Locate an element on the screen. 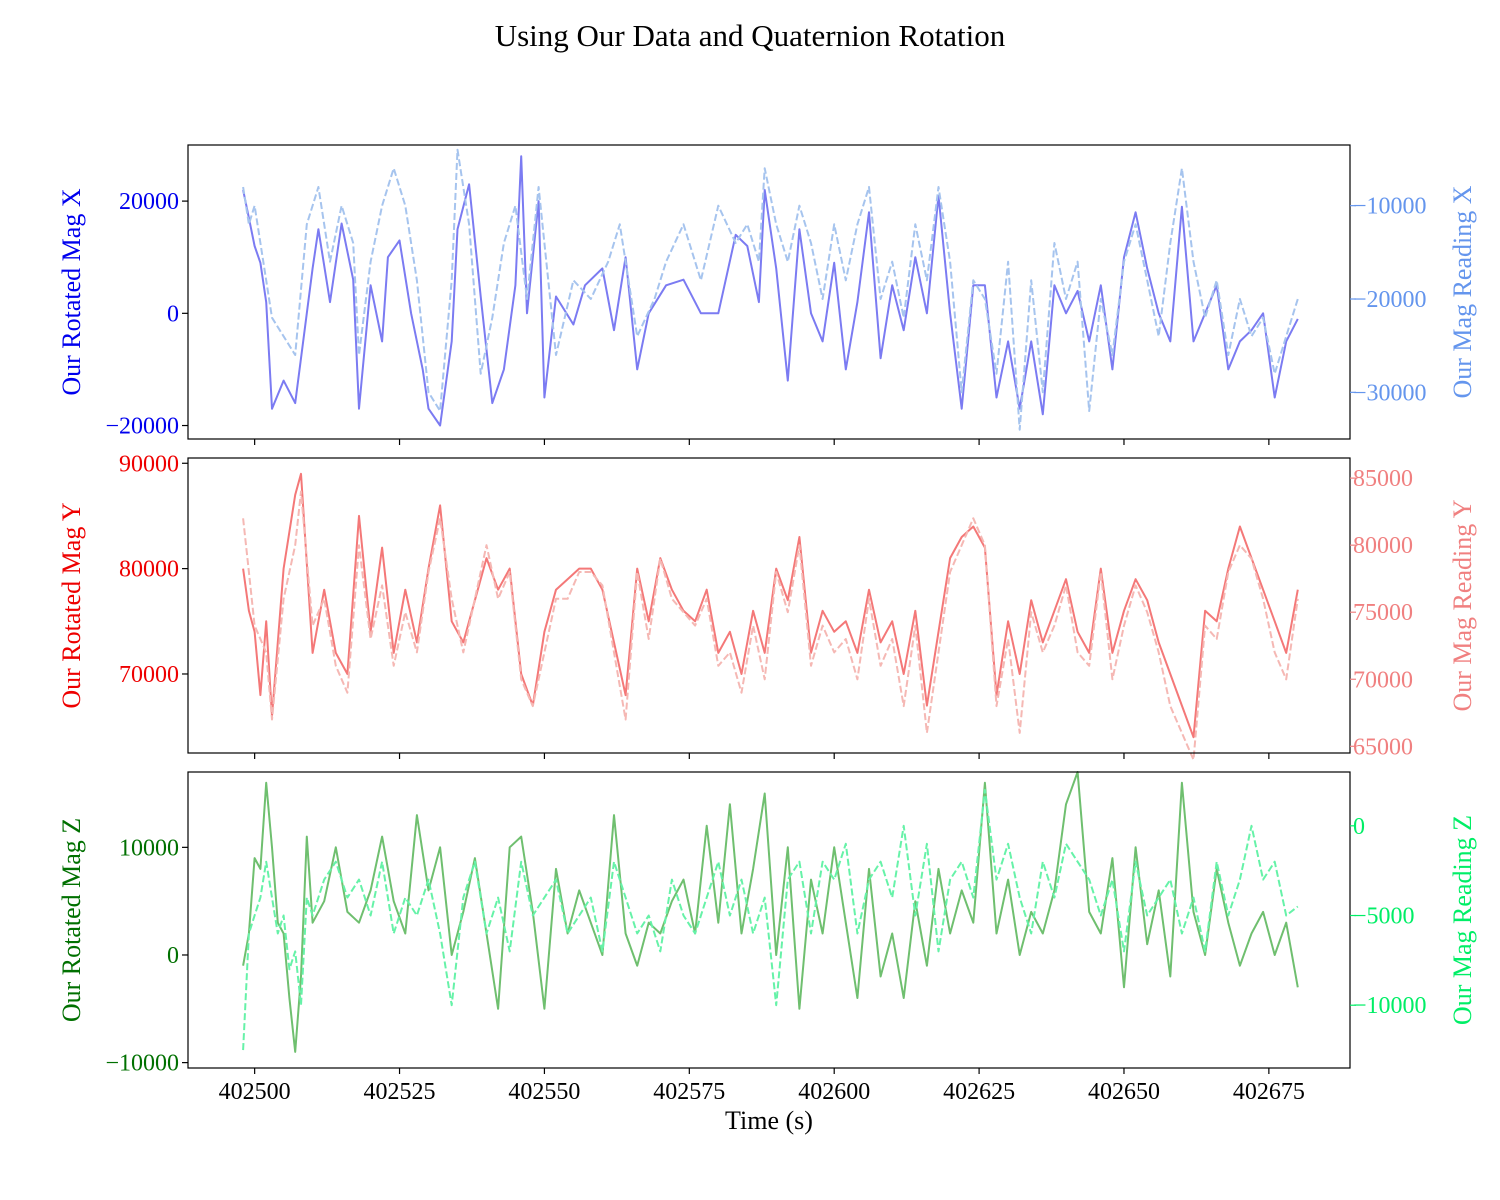 This screenshot has height=1200, width=1500. panel-x-left-tick-label: −20000 is located at coordinates (142, 427).